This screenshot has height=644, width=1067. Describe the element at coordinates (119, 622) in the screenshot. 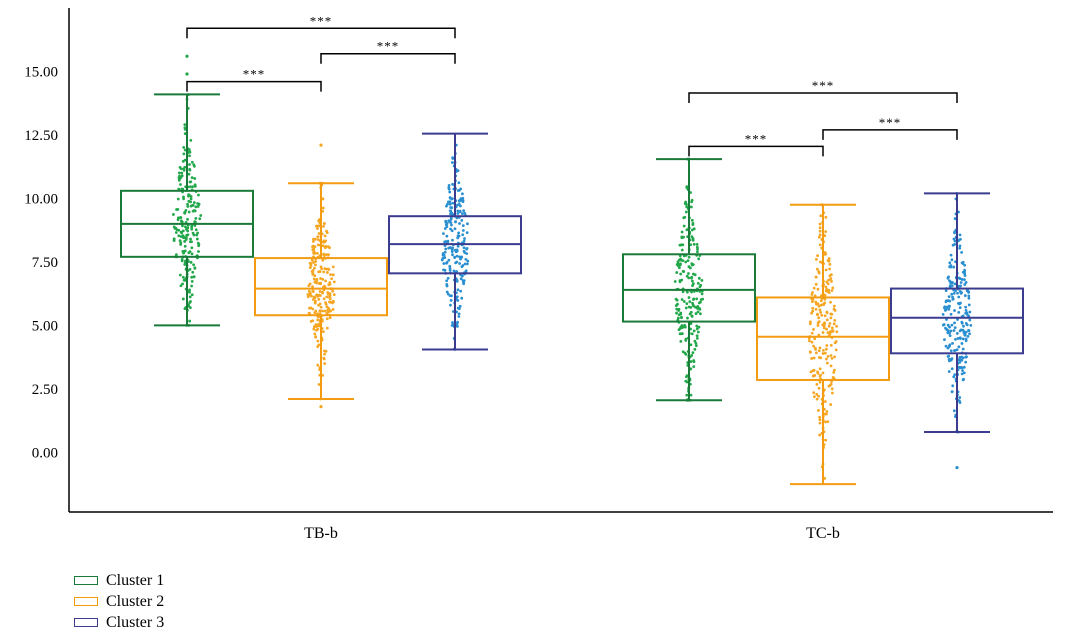

I see `legend-item-cluster-3: Cluster 3` at that location.